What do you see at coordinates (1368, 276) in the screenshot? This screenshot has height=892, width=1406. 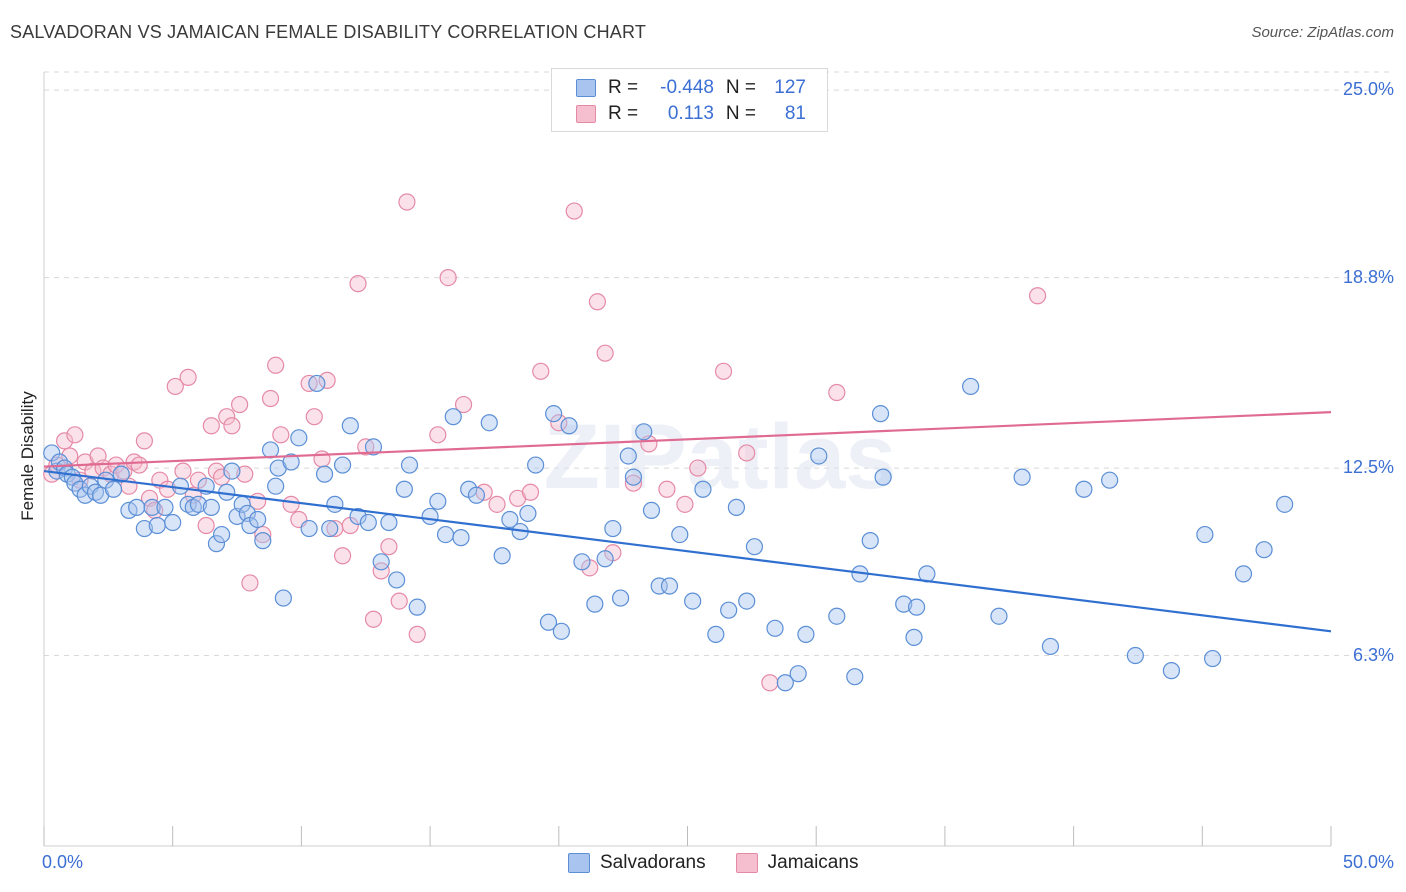 I see `y-tick-label: 18.8%` at bounding box center [1368, 276].